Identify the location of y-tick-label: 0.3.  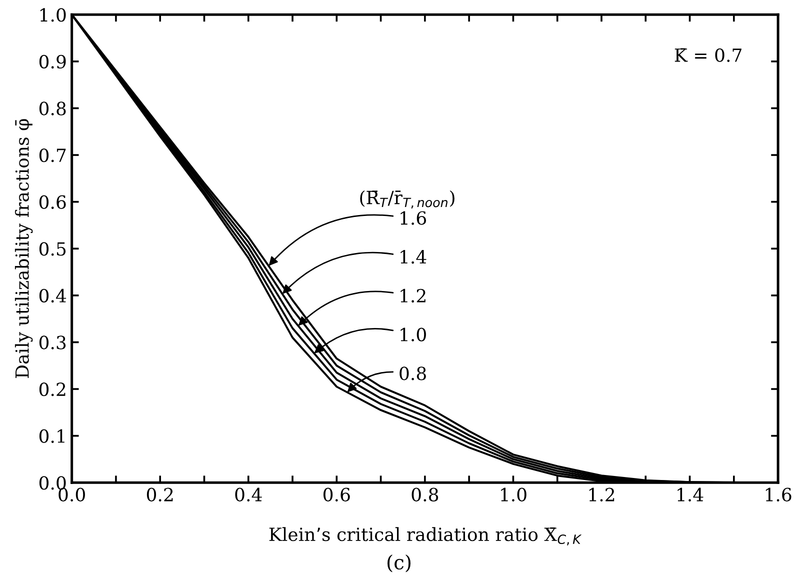
(52, 343).